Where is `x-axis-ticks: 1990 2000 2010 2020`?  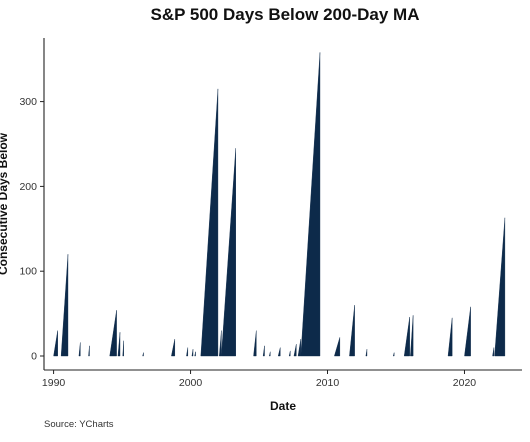 x-axis-ticks: 1990 2000 2010 2020 is located at coordinates (259, 379).